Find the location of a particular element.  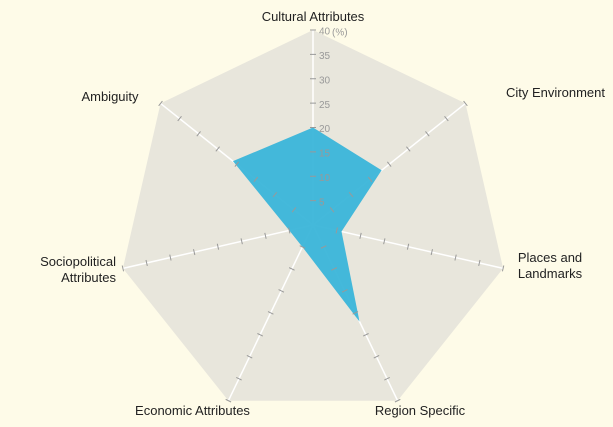

r-tick-label: 5 is located at coordinates (322, 202).